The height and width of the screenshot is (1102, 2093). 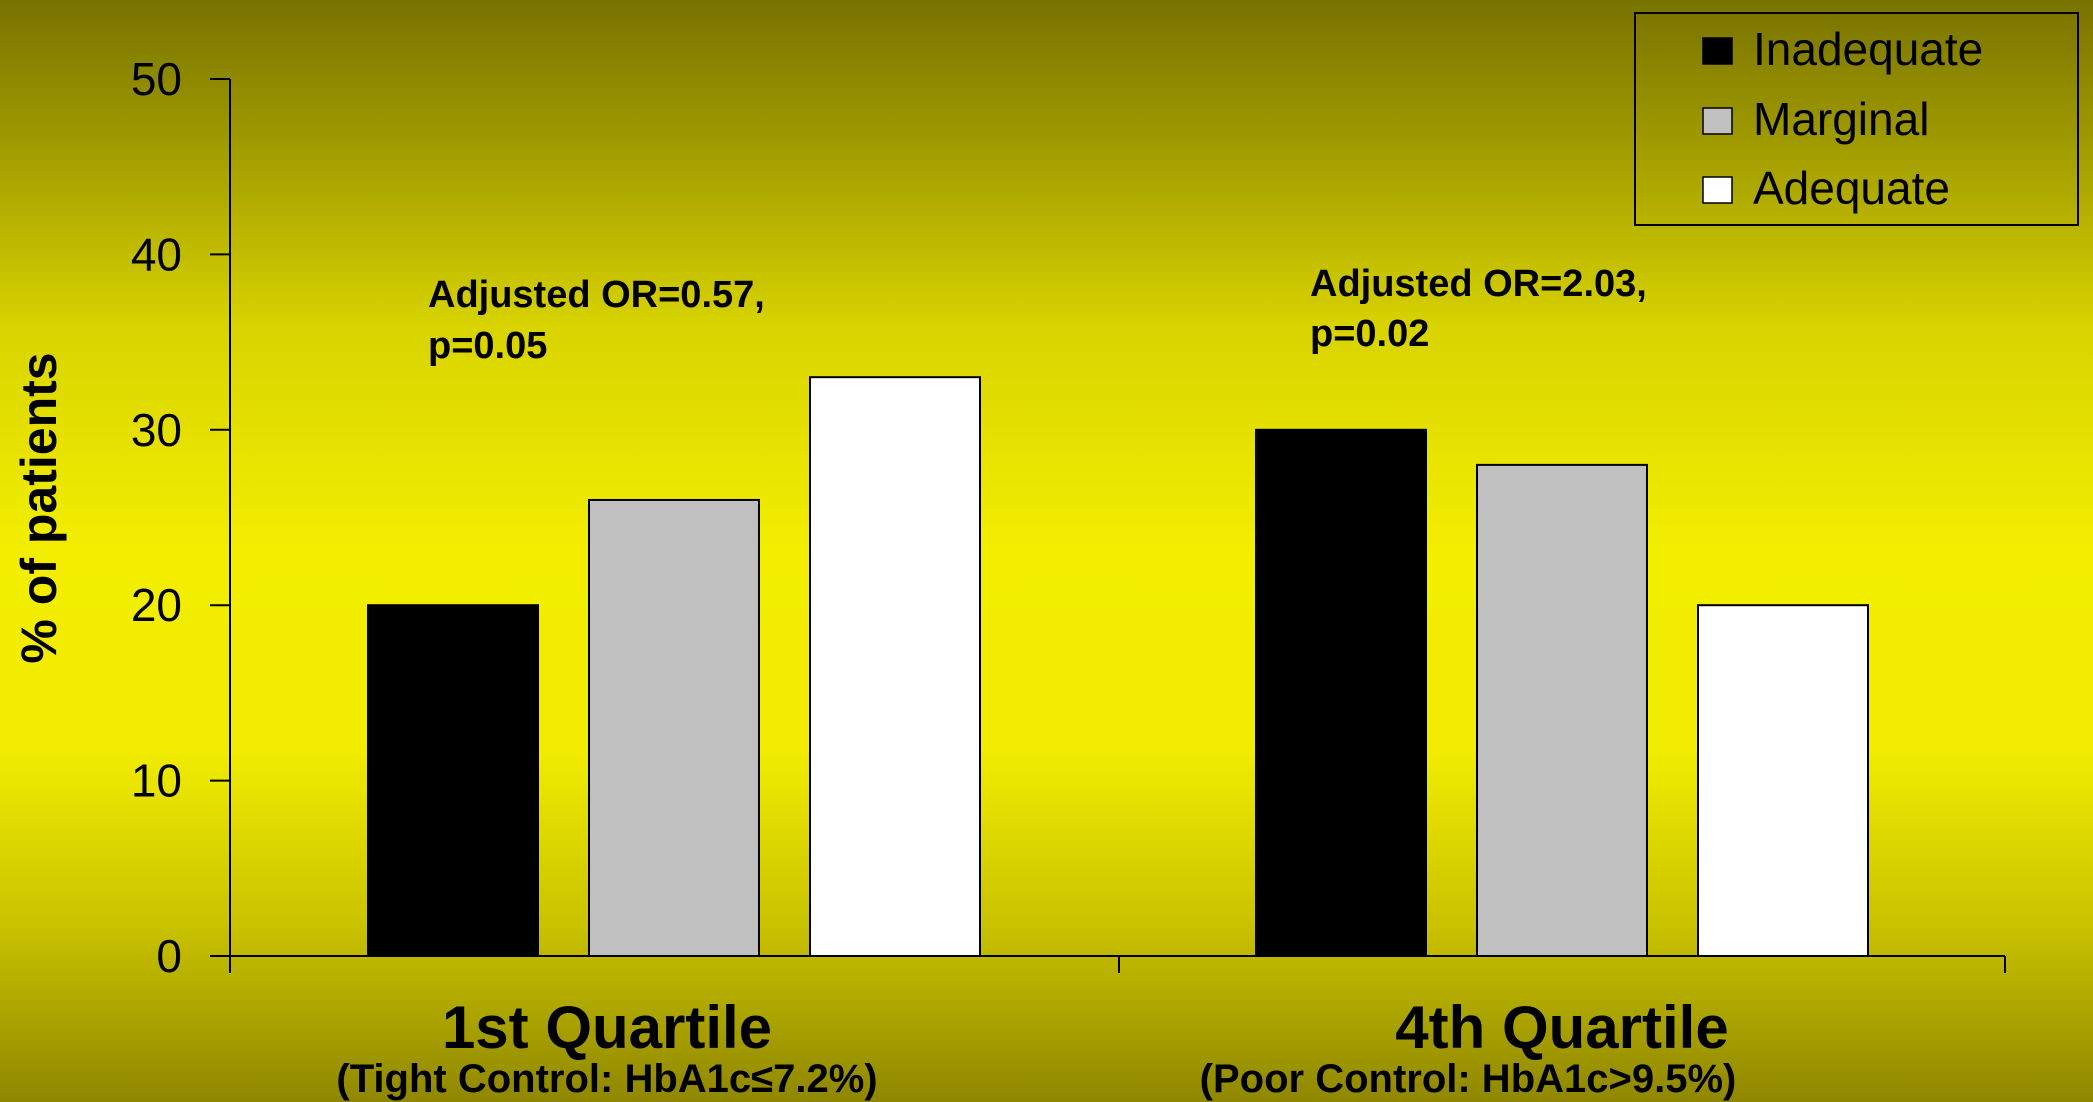 I want to click on category-label-q1: 1st Quartile, so click(x=607, y=1027).